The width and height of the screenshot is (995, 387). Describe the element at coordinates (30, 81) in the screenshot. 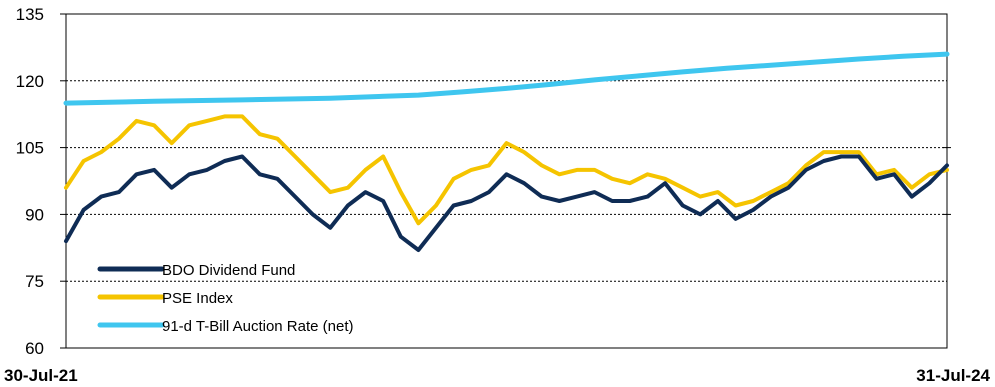

I see `y-tick-label-120: 120` at that location.